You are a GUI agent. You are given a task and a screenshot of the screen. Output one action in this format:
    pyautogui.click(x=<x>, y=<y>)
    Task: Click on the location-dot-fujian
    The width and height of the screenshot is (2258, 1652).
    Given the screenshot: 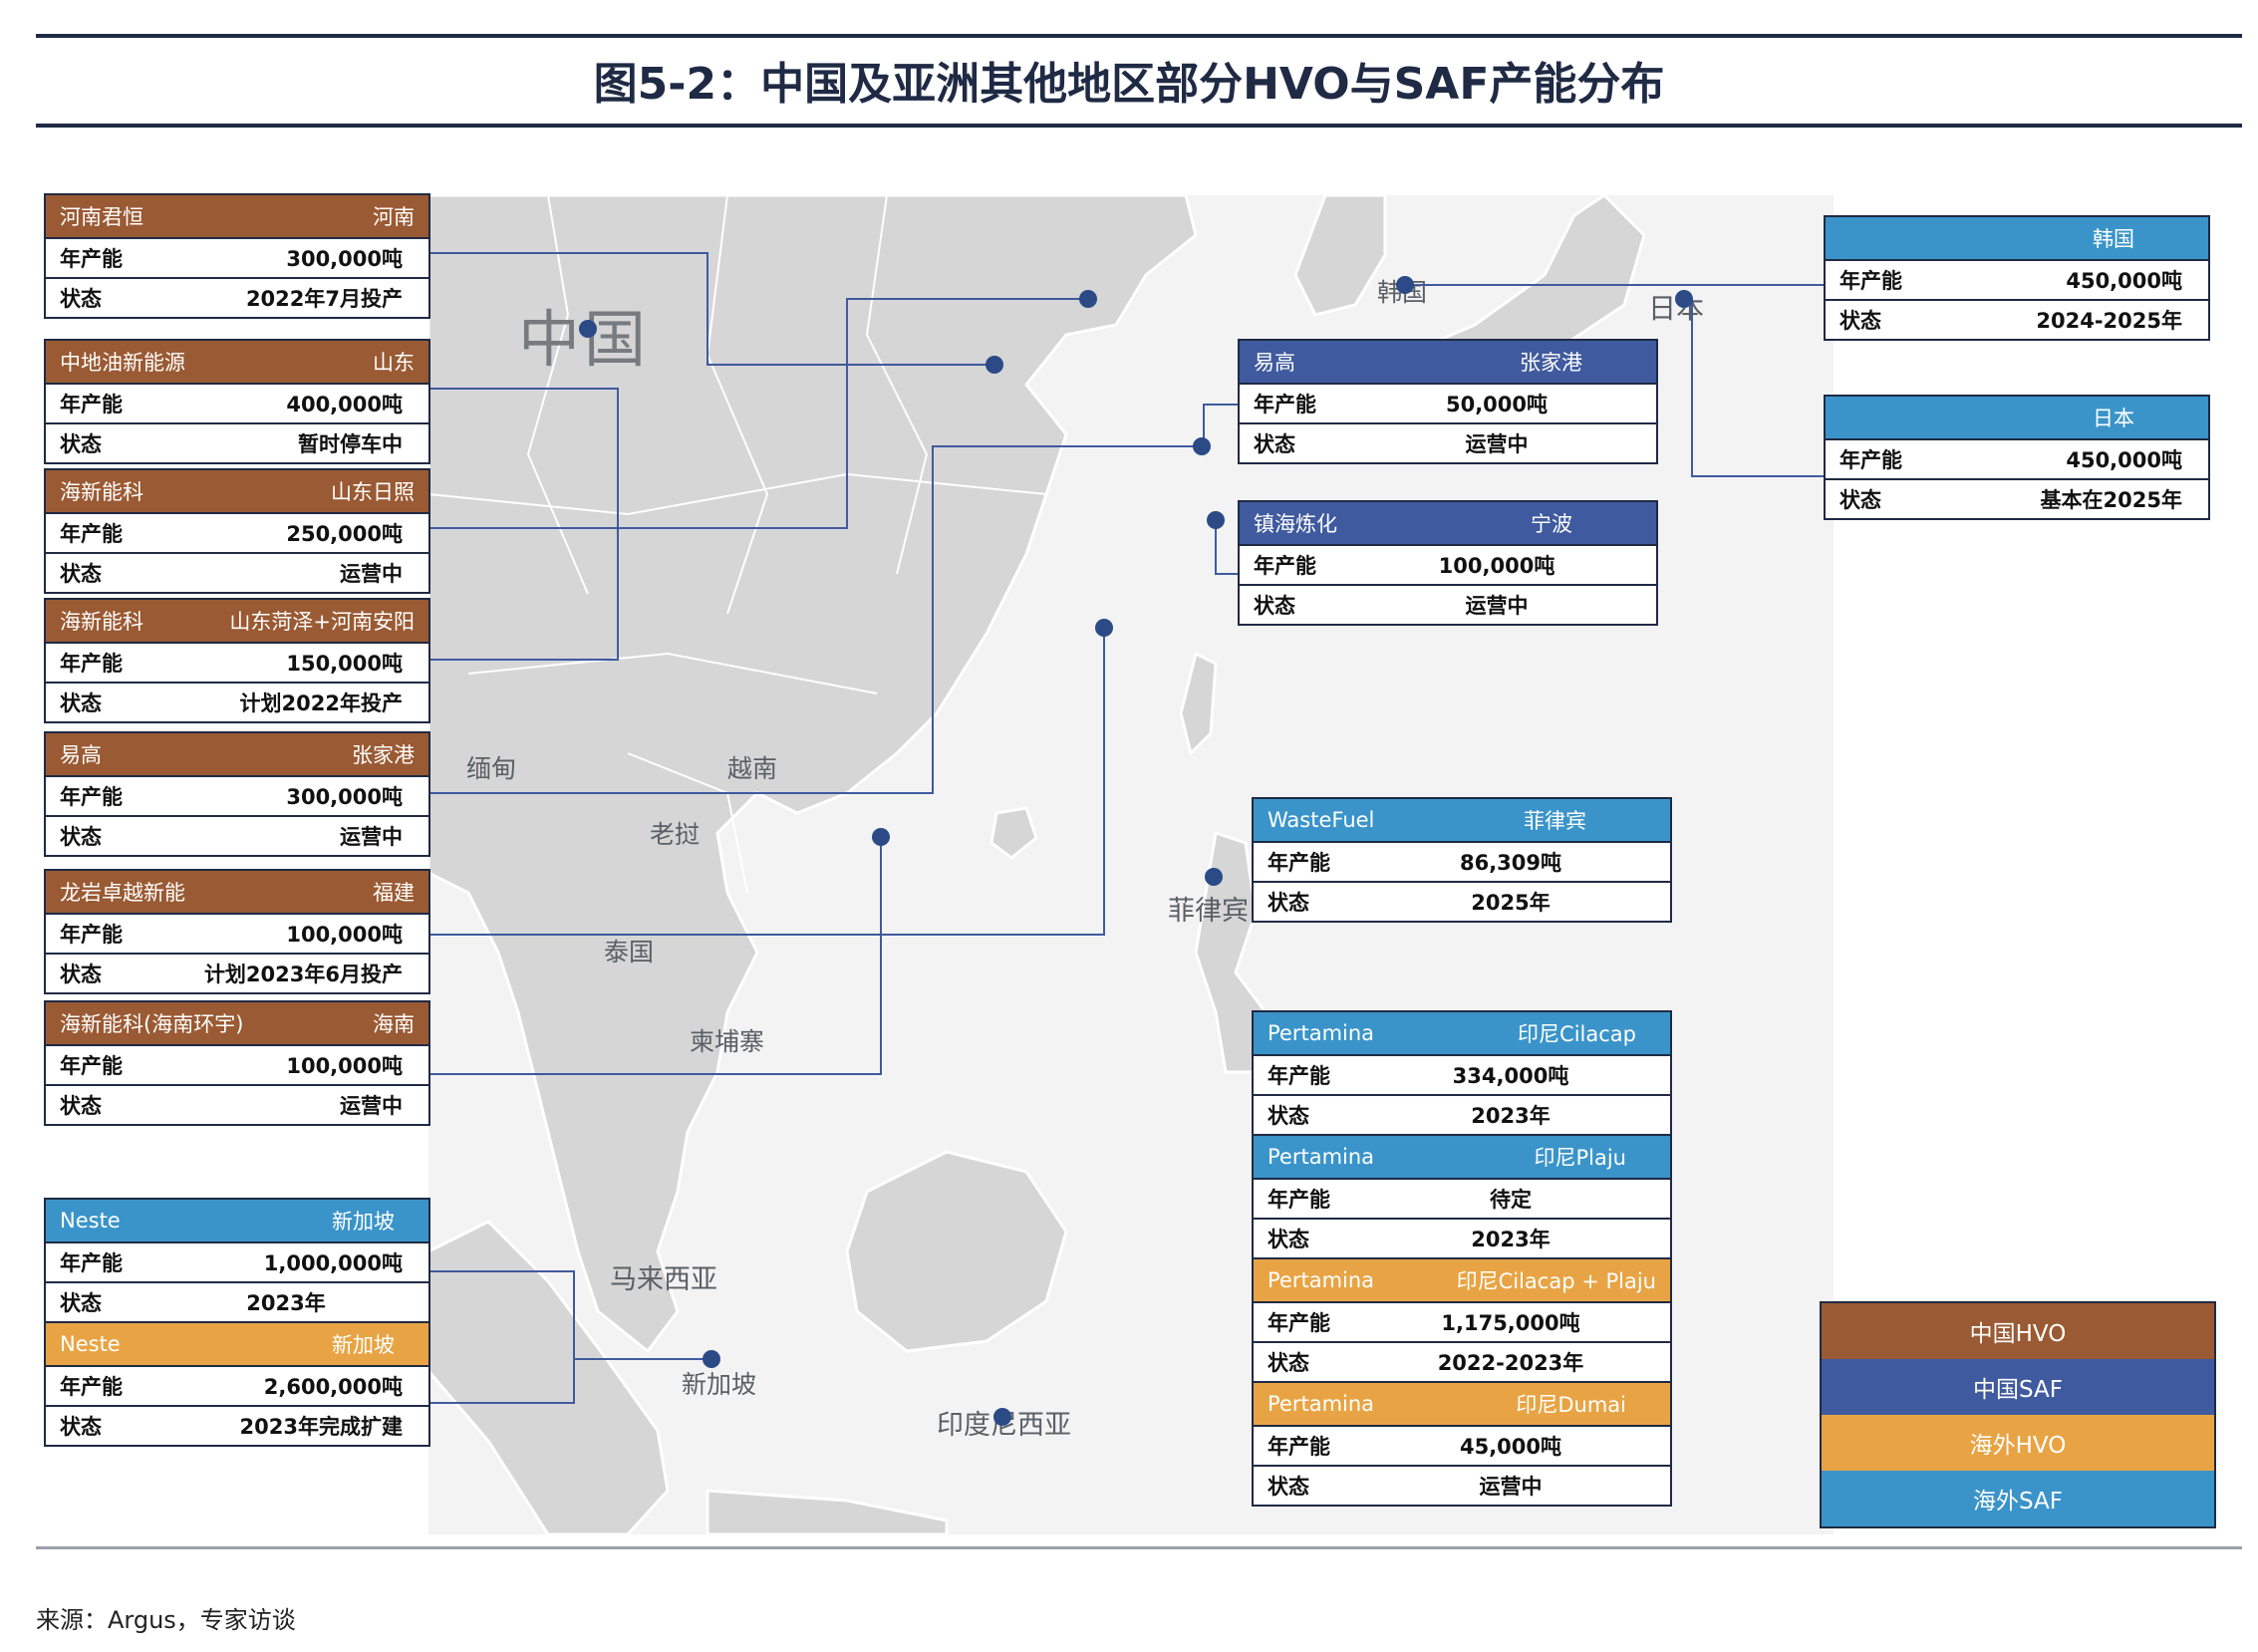 What is the action you would take?
    pyautogui.click(x=1104, y=628)
    